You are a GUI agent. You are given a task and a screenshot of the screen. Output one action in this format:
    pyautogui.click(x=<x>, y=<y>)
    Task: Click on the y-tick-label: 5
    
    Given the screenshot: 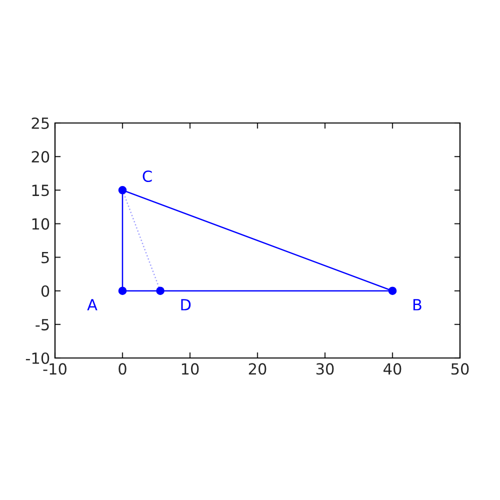 What is the action you would take?
    pyautogui.click(x=45, y=258)
    